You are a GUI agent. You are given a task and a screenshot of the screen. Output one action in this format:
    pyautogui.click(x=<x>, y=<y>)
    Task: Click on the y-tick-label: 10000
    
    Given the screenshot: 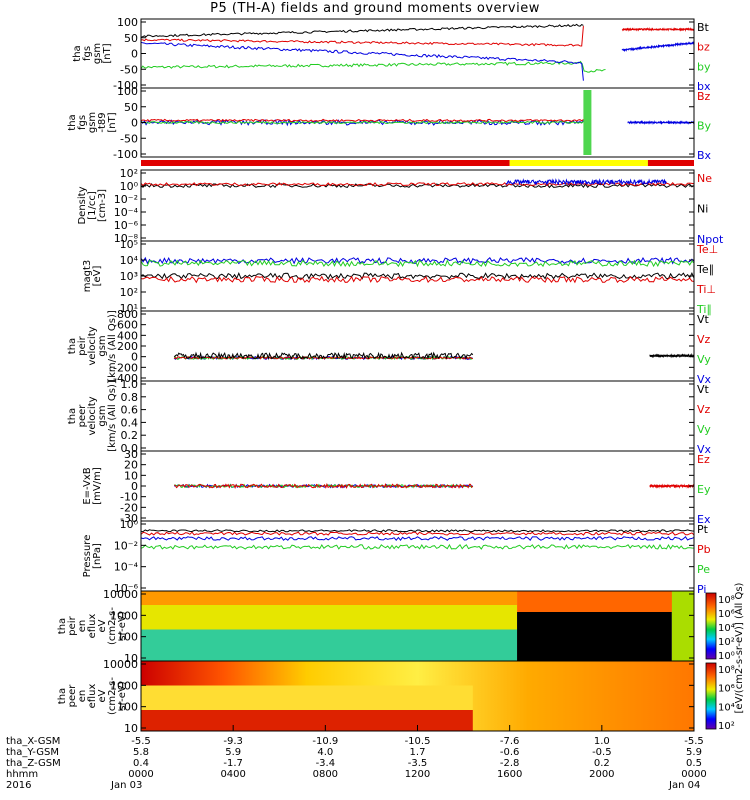 What is the action you would take?
    pyautogui.click(x=120, y=594)
    